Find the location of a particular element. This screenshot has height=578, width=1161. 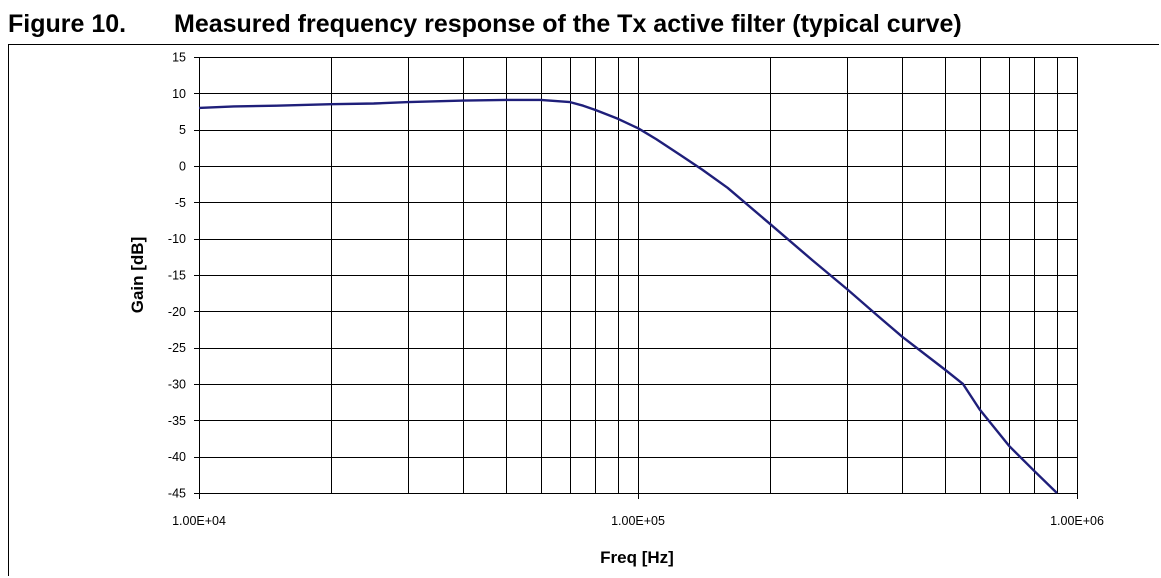

x-tick-labels: 1.00E+04 1.00E+05 1.00E+06 is located at coordinates (638, 521).